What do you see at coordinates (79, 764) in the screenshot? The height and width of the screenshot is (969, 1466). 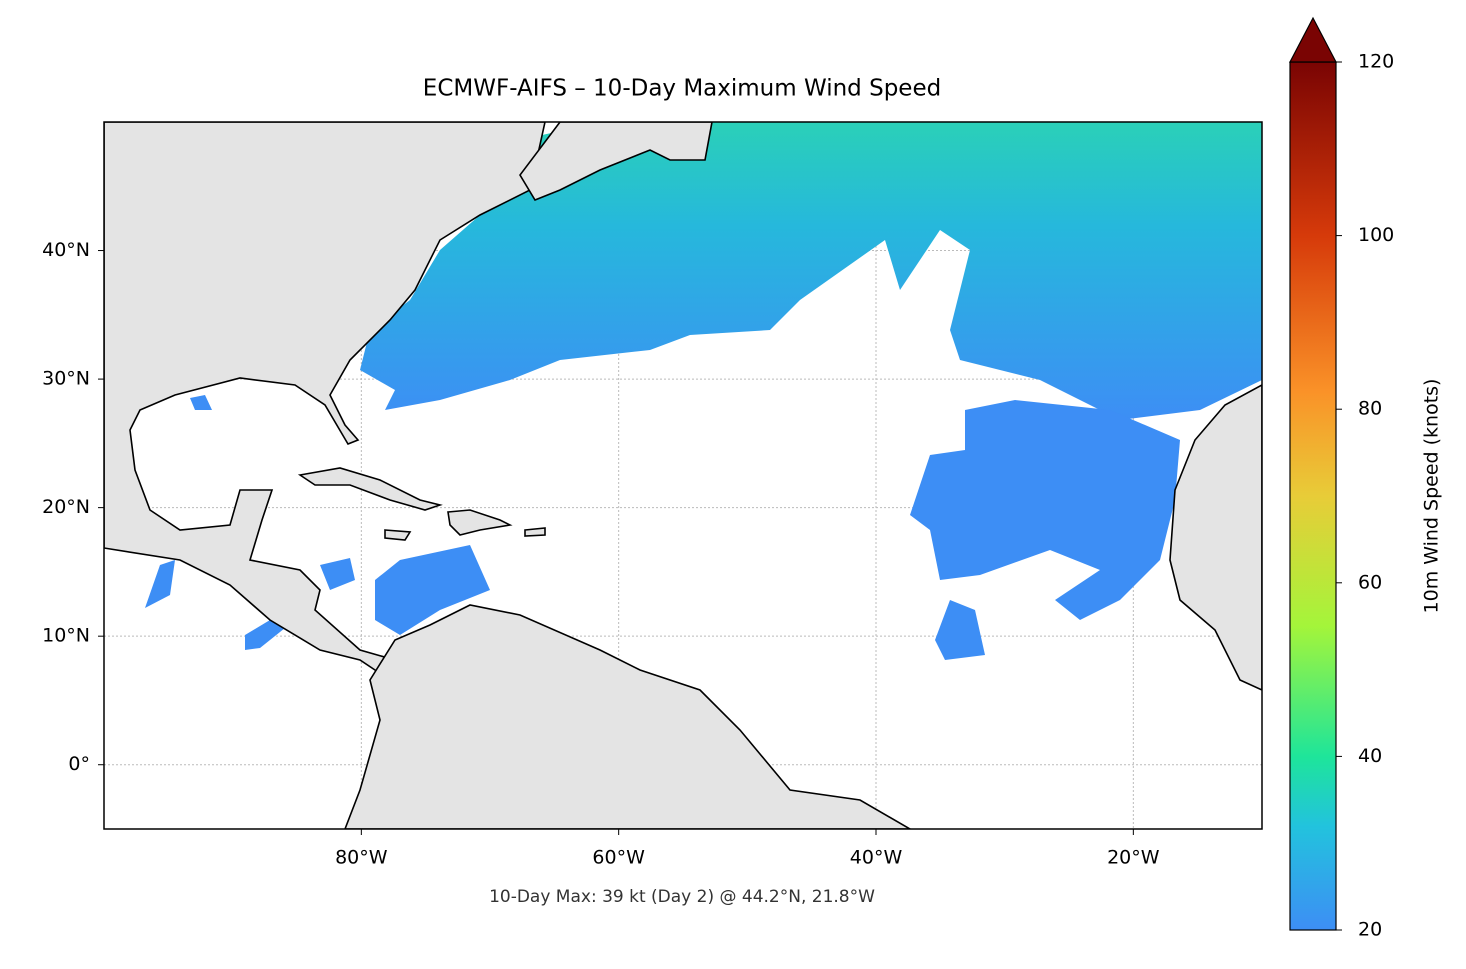 I see `y-tick-label: 0°` at bounding box center [79, 764].